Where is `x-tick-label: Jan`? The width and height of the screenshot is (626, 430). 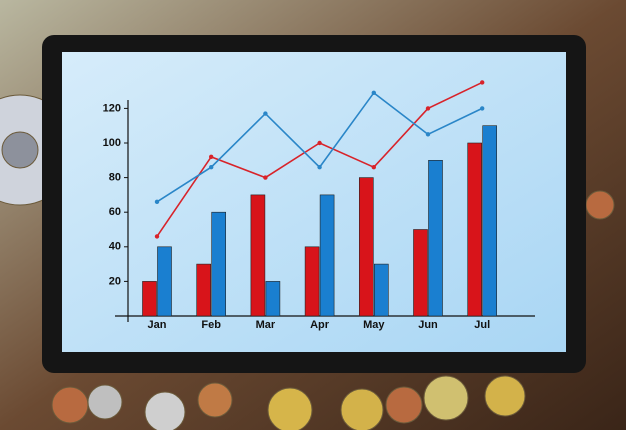 x-tick-label: Jan is located at coordinates (157, 325).